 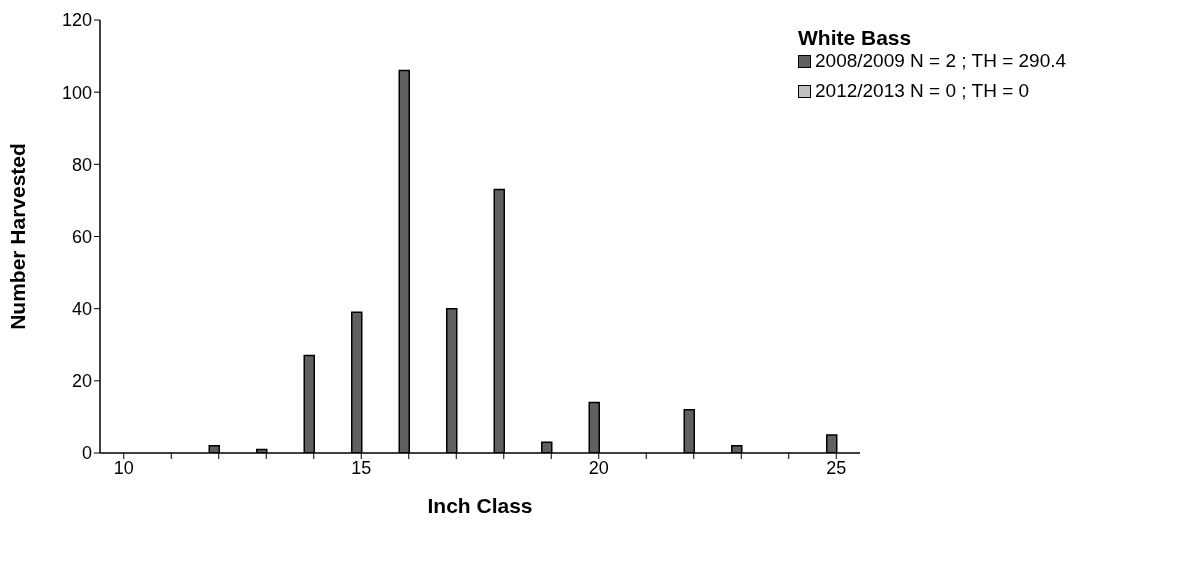 I want to click on legend-label: 2012/2013 N = 0 ; TH = 0, so click(x=922, y=91).